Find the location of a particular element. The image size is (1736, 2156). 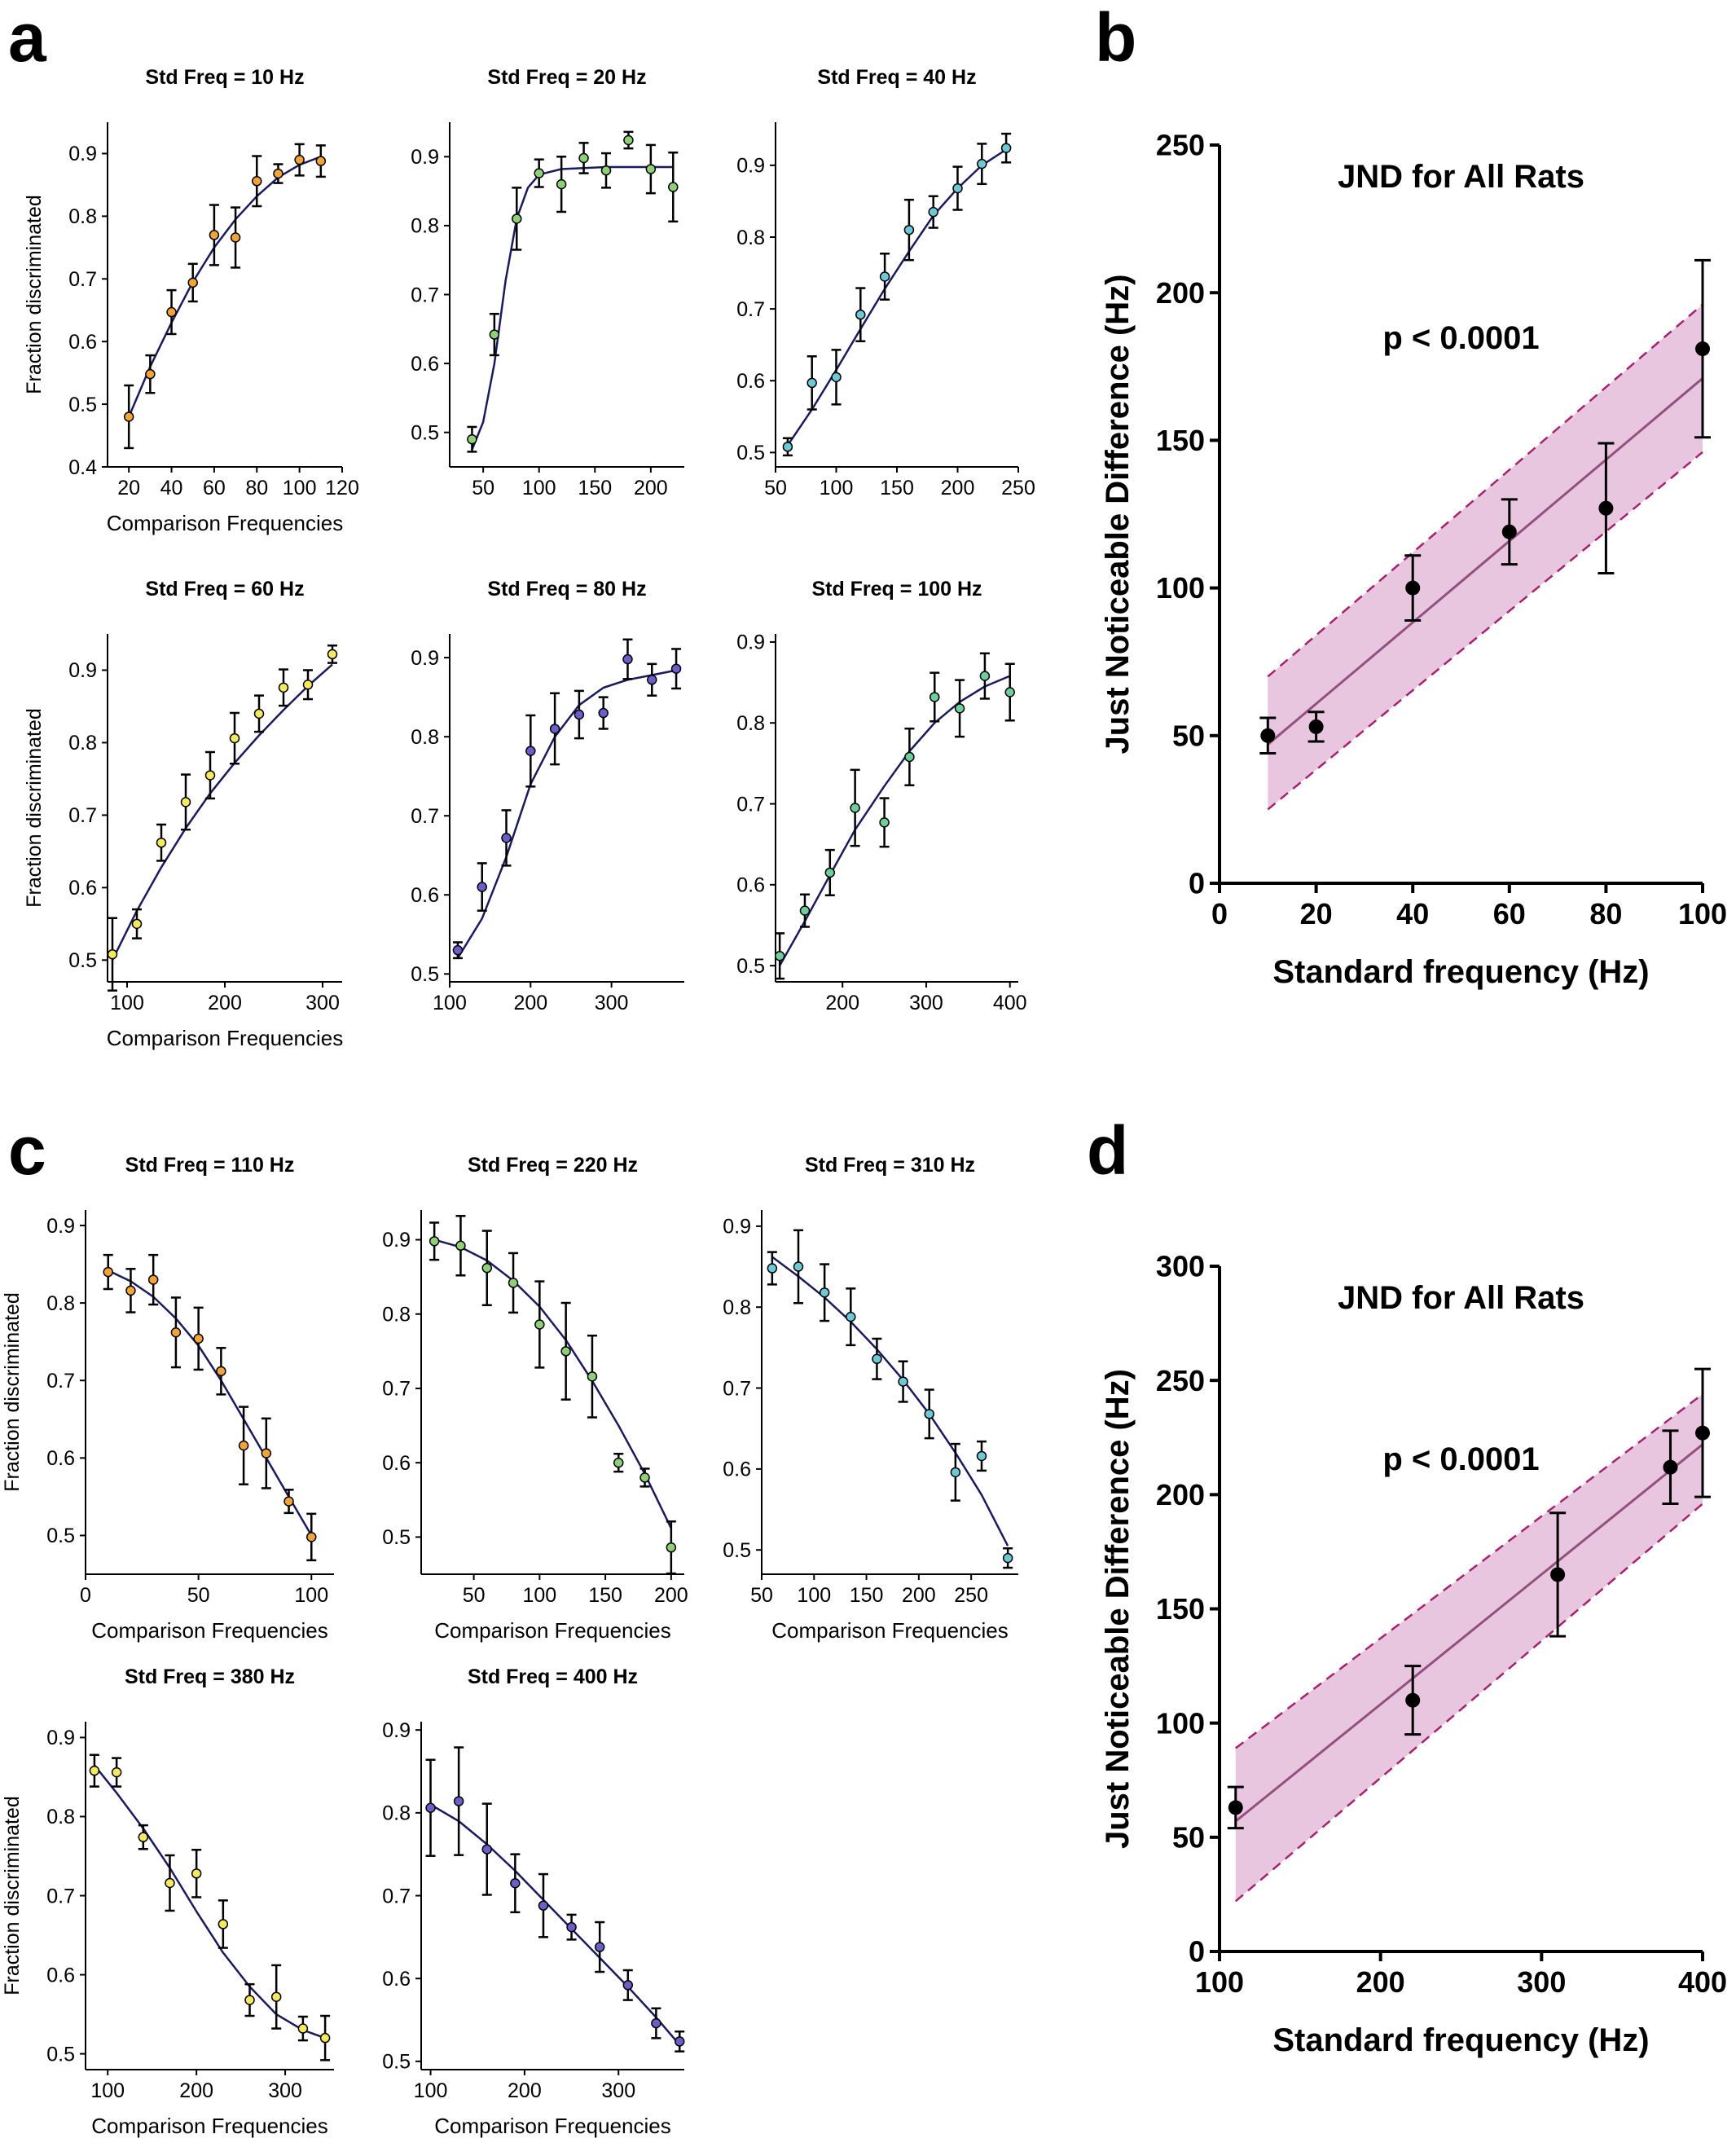

x-tick-label: 20 is located at coordinates (1316, 914).